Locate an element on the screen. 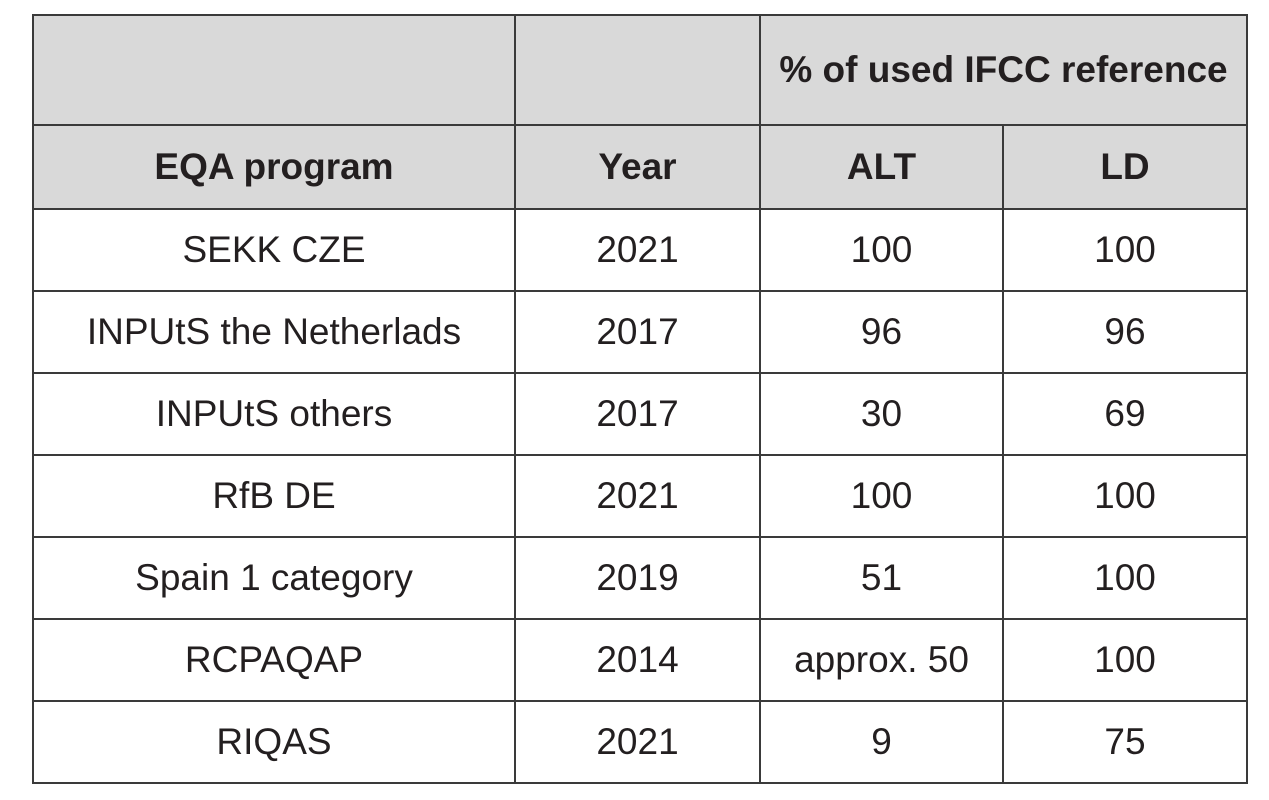  header-row-columns: EQA program Year ALT LD is located at coordinates (640, 167).